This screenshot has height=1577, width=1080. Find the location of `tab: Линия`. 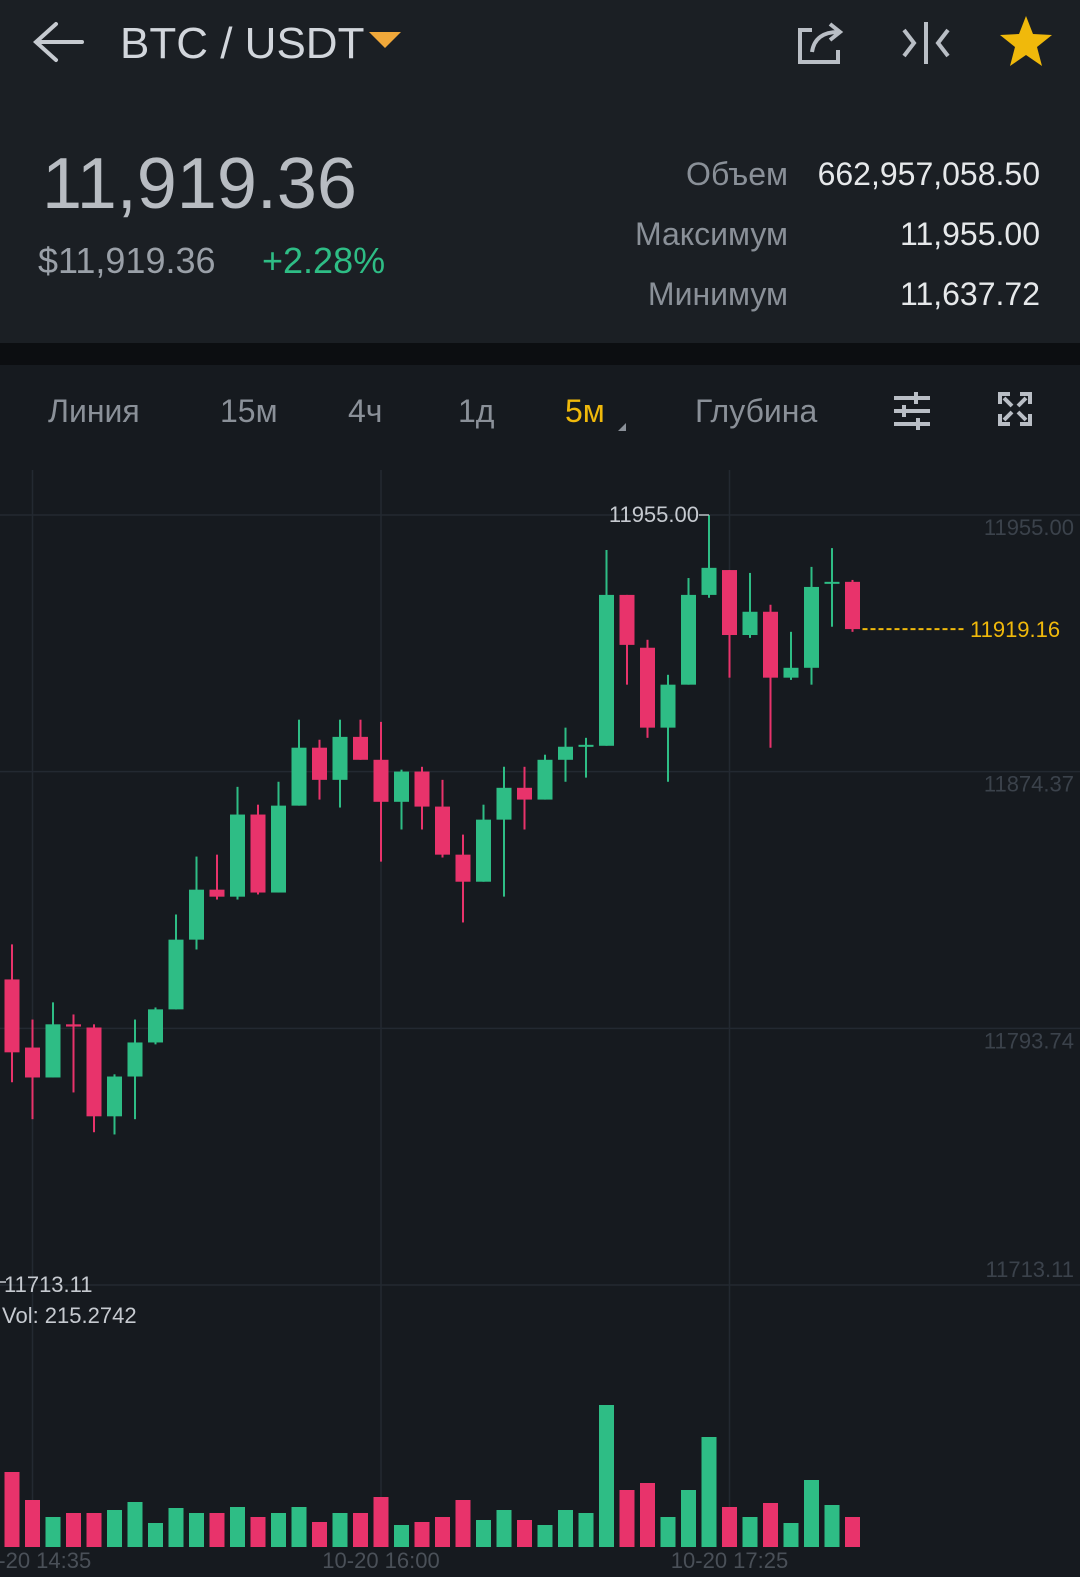

tab: Линия is located at coordinates (94, 411).